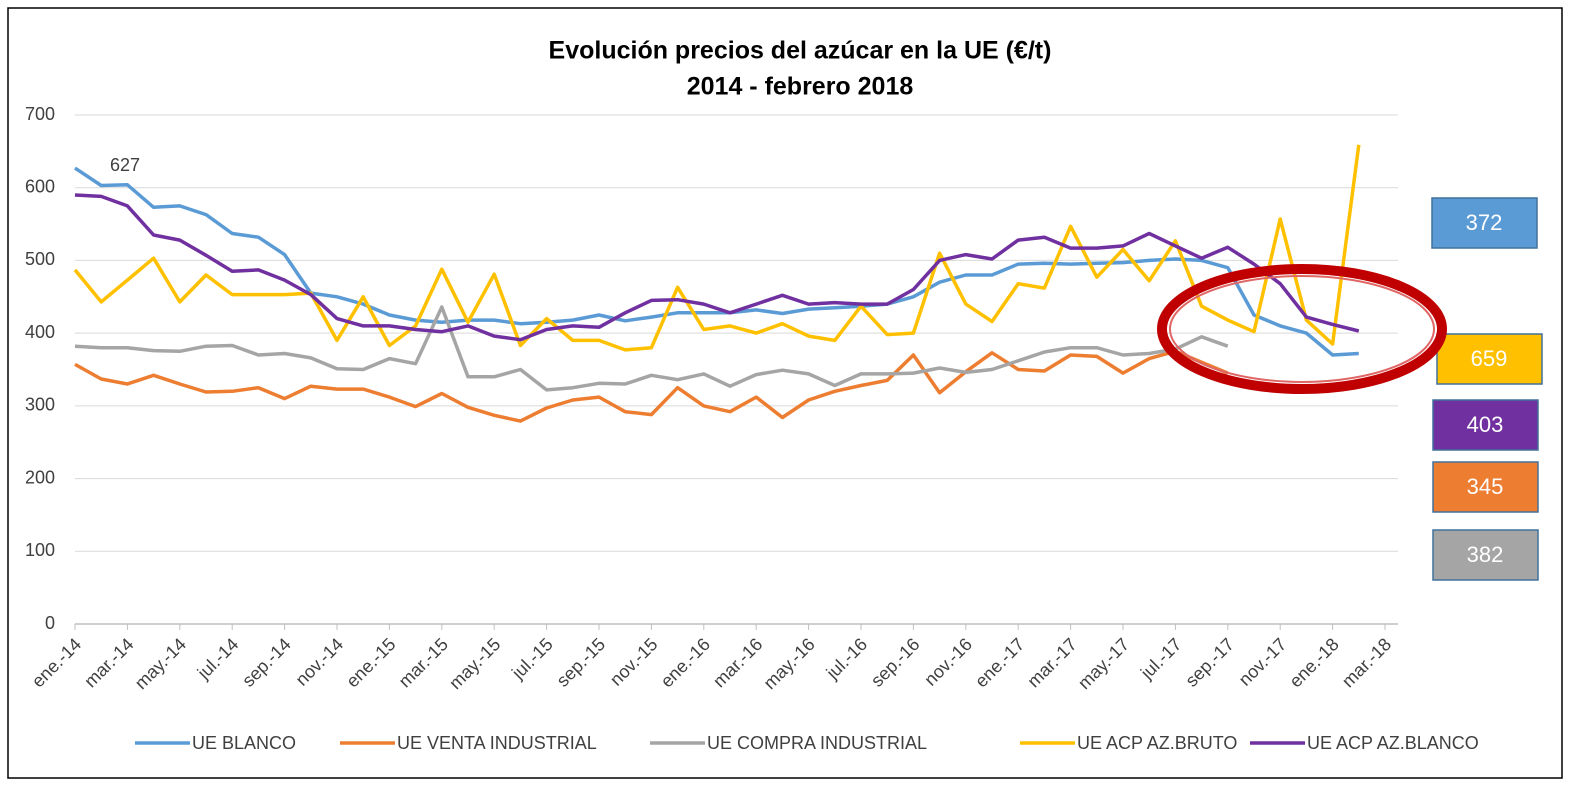 The image size is (1596, 792). I want to click on y-tick-label: 700, so click(40, 114).